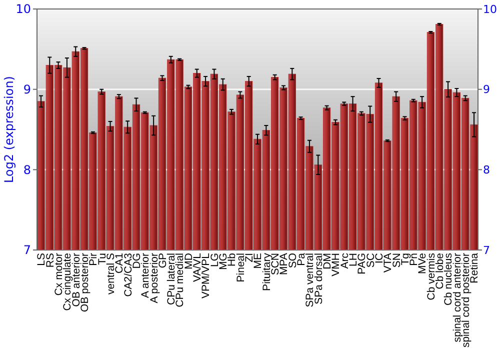  What do you see at coordinates (27, 89) in the screenshot?
I see `y-tick-label: 9` at bounding box center [27, 89].